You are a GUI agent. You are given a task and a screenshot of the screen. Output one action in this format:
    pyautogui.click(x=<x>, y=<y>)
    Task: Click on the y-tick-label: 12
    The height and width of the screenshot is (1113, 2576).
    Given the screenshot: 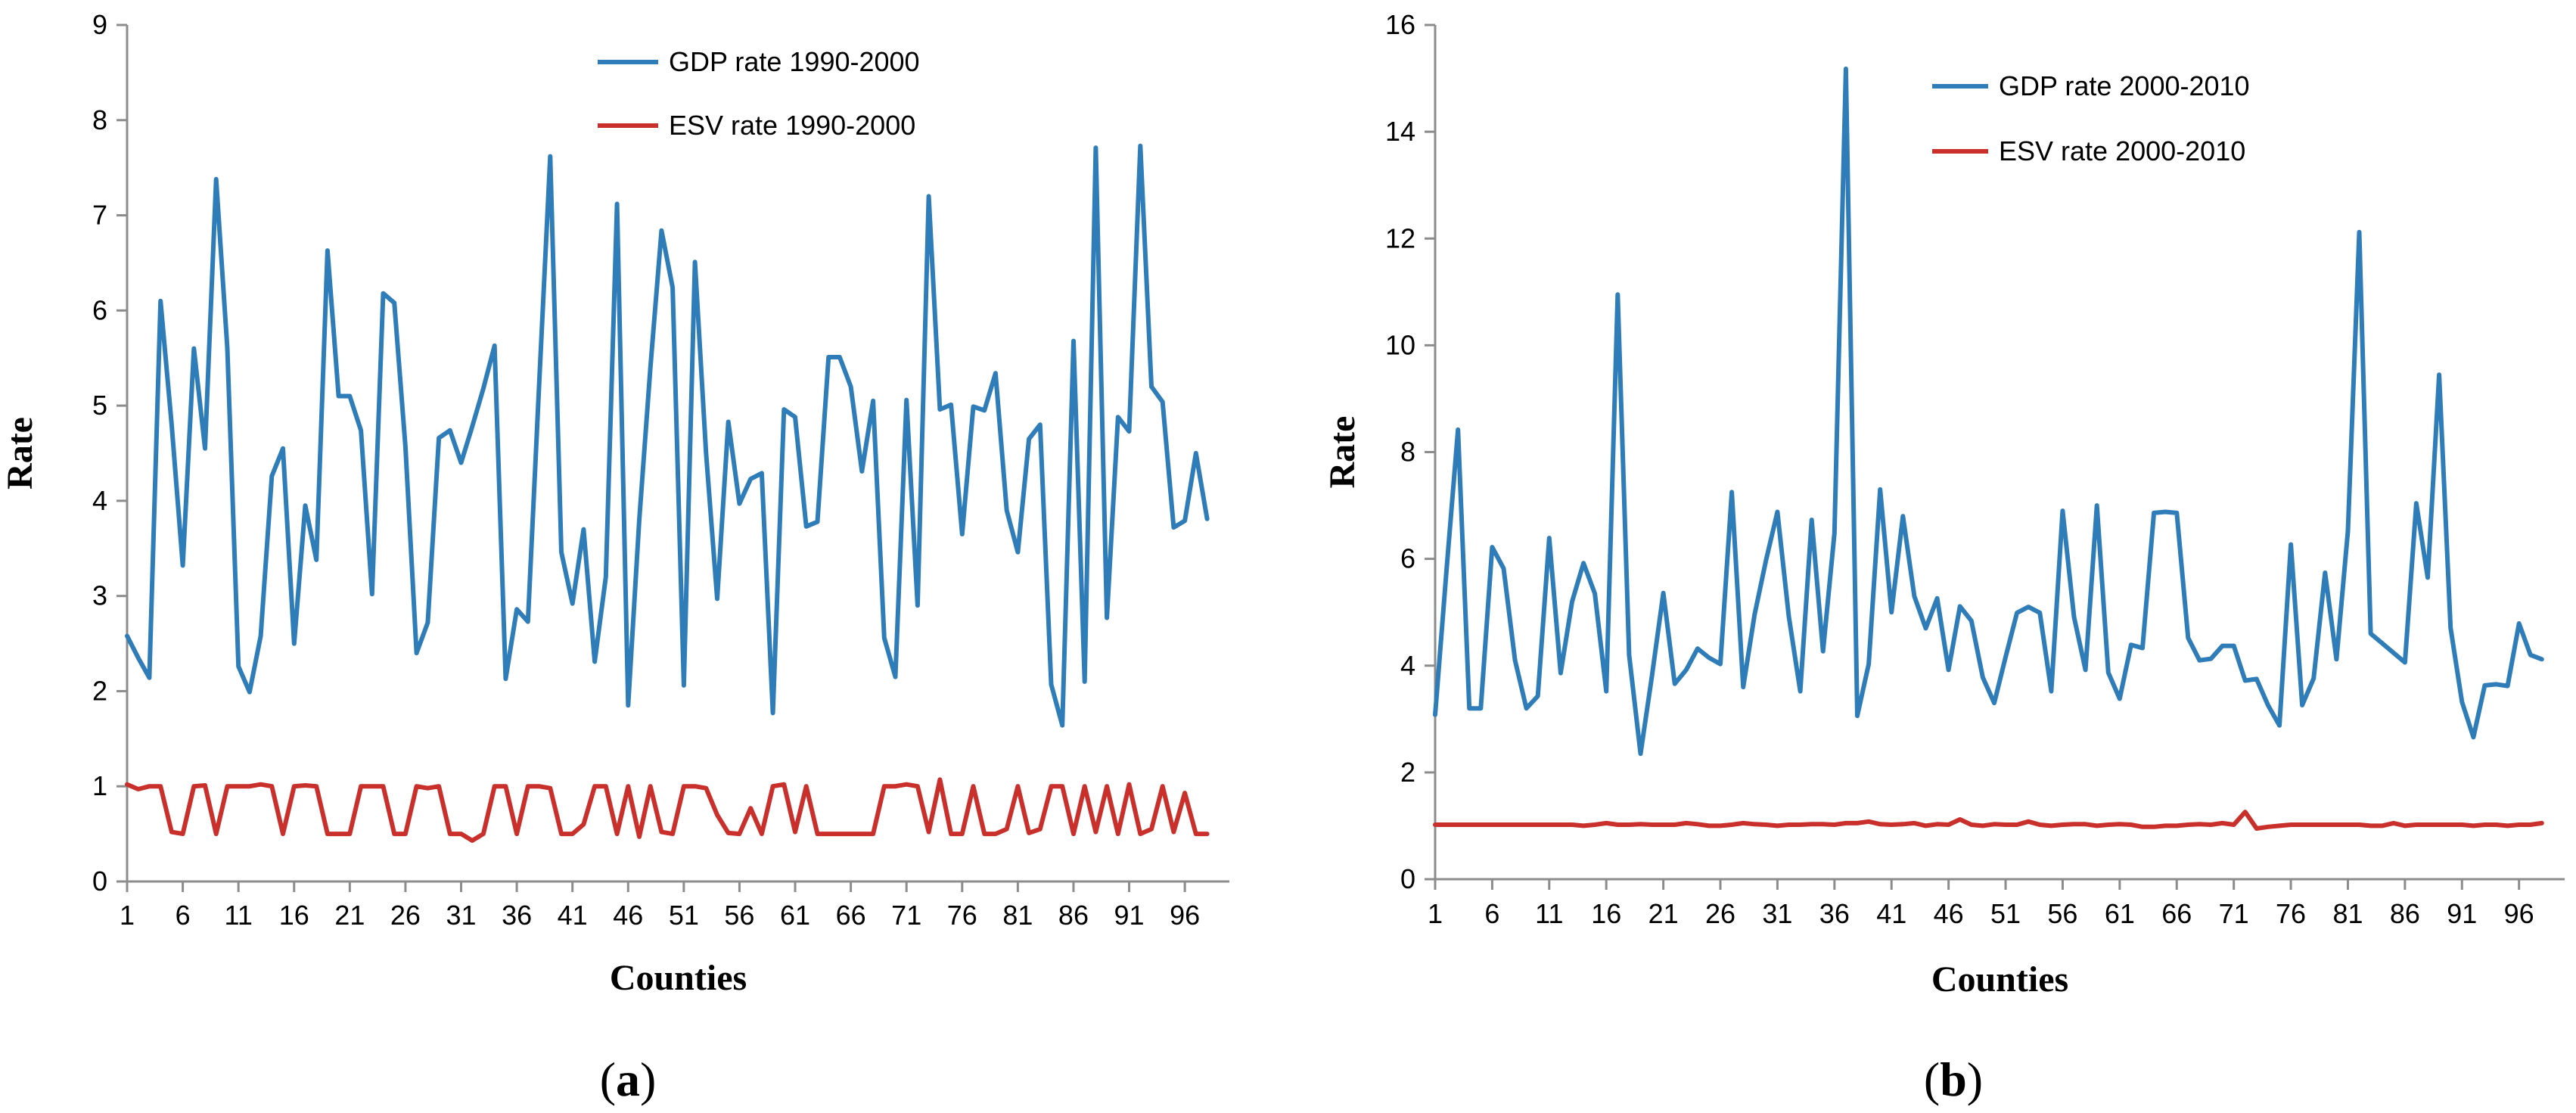 What is the action you would take?
    pyautogui.click(x=1400, y=237)
    